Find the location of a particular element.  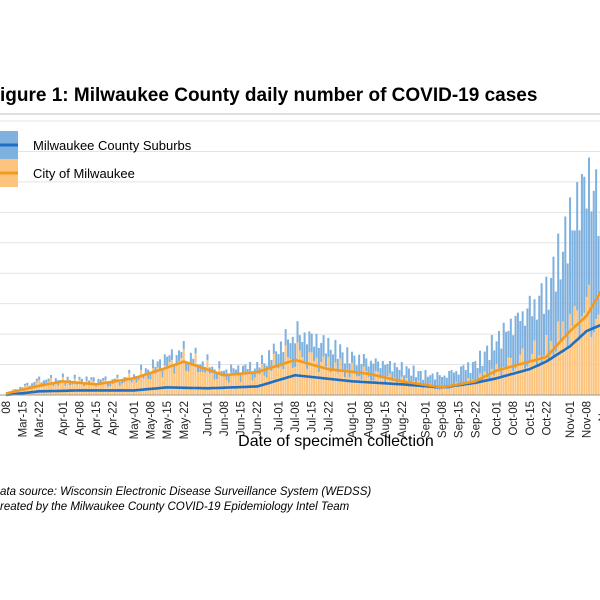

x-tick-label: May-01 is located at coordinates (135, 420).